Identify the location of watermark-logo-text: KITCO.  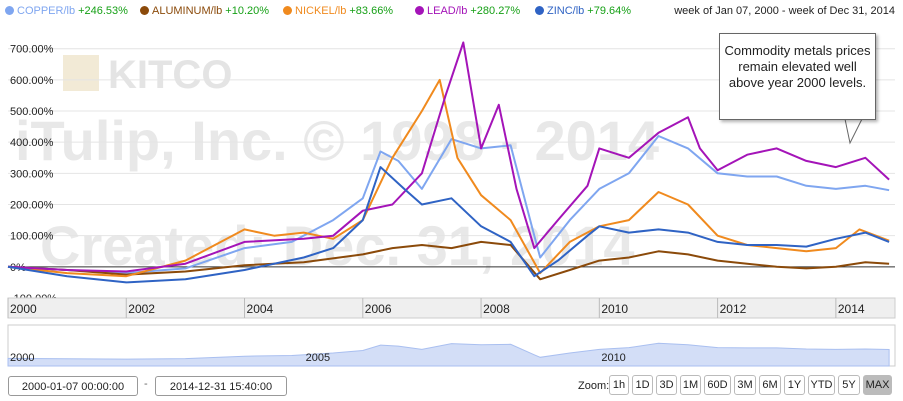
(170, 75).